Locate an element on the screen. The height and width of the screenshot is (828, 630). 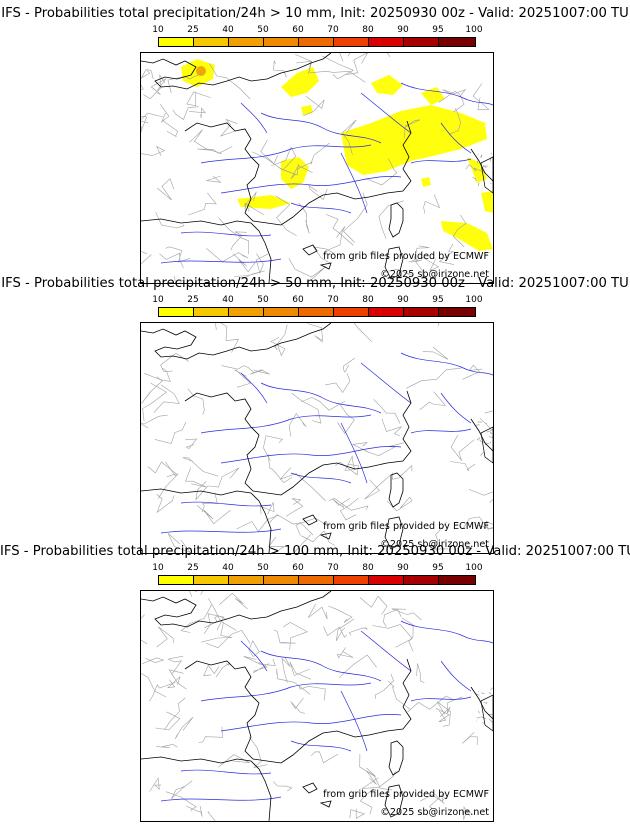
probability-colorbar is located at coordinates (317, 580).